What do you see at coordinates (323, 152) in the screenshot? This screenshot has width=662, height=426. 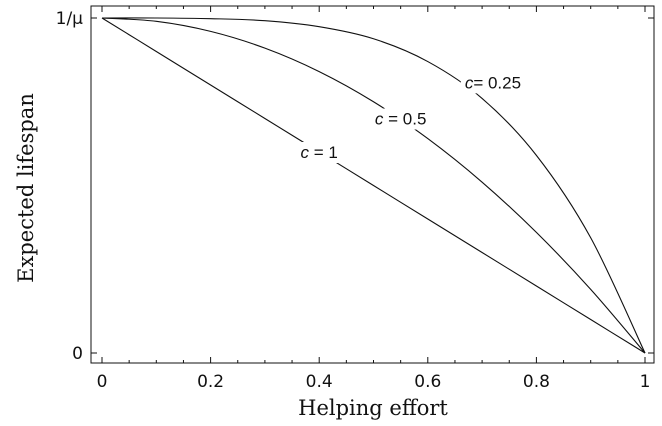 I see `curve-label-value: = 1` at bounding box center [323, 152].